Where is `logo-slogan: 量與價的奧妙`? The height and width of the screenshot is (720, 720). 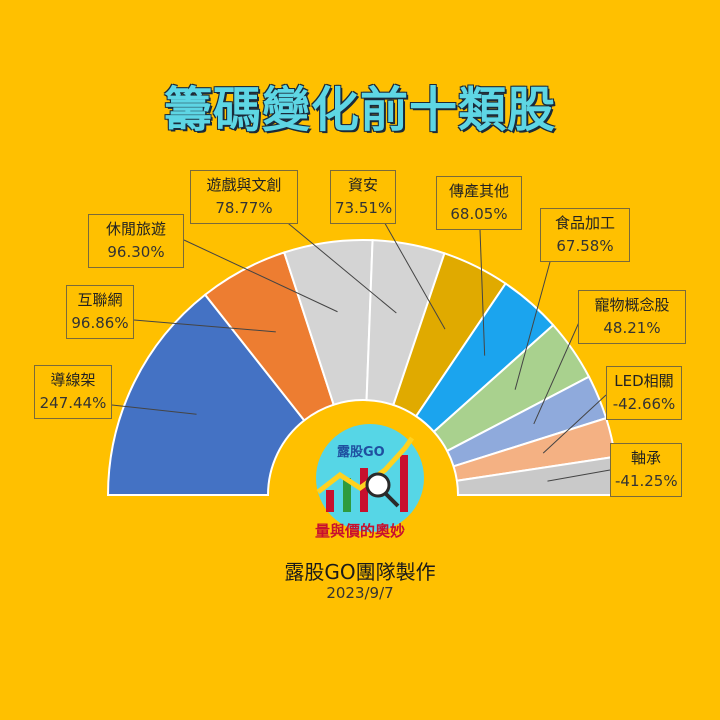 logo-slogan: 量與價的奧妙 is located at coordinates (359, 531).